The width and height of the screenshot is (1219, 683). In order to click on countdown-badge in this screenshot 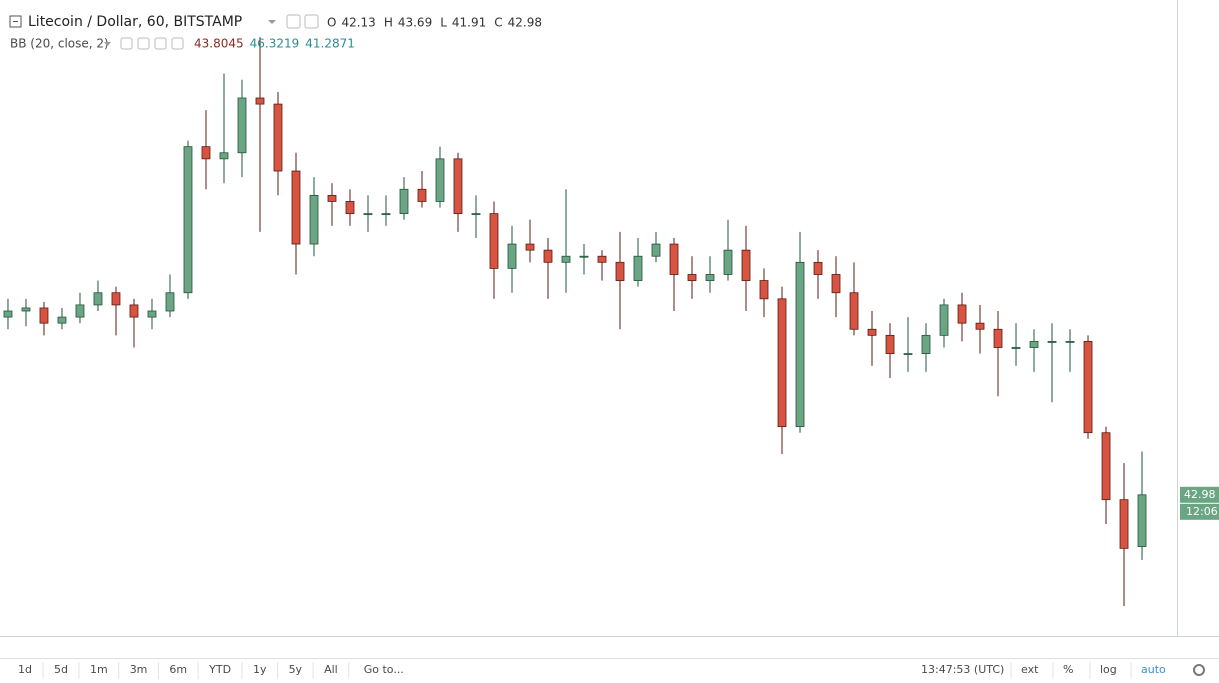, I will do `click(1199, 511)`.